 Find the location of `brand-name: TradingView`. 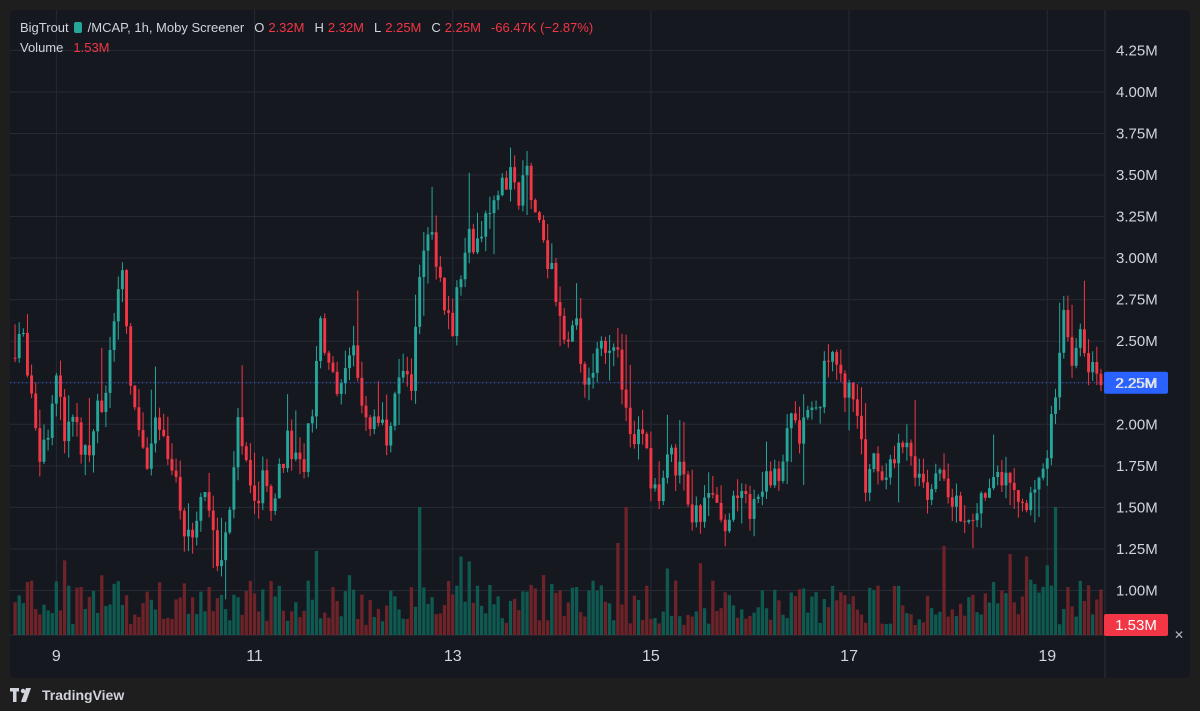

brand-name: TradingView is located at coordinates (83, 694).